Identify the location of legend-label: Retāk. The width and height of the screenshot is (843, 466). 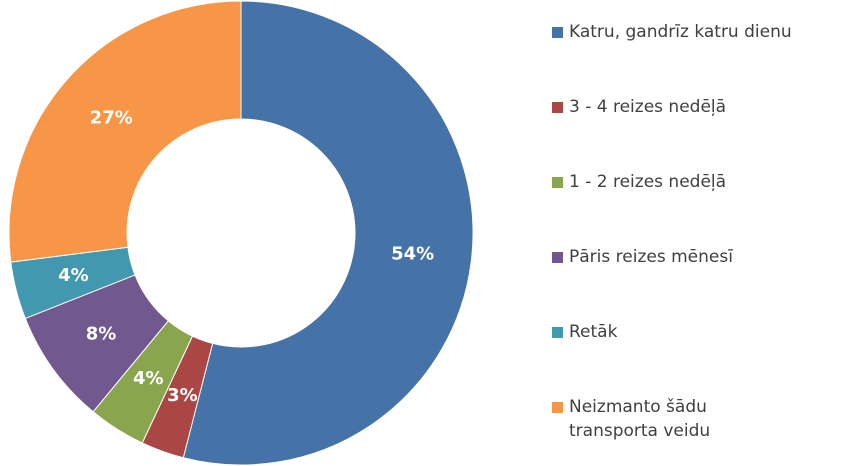
(593, 332).